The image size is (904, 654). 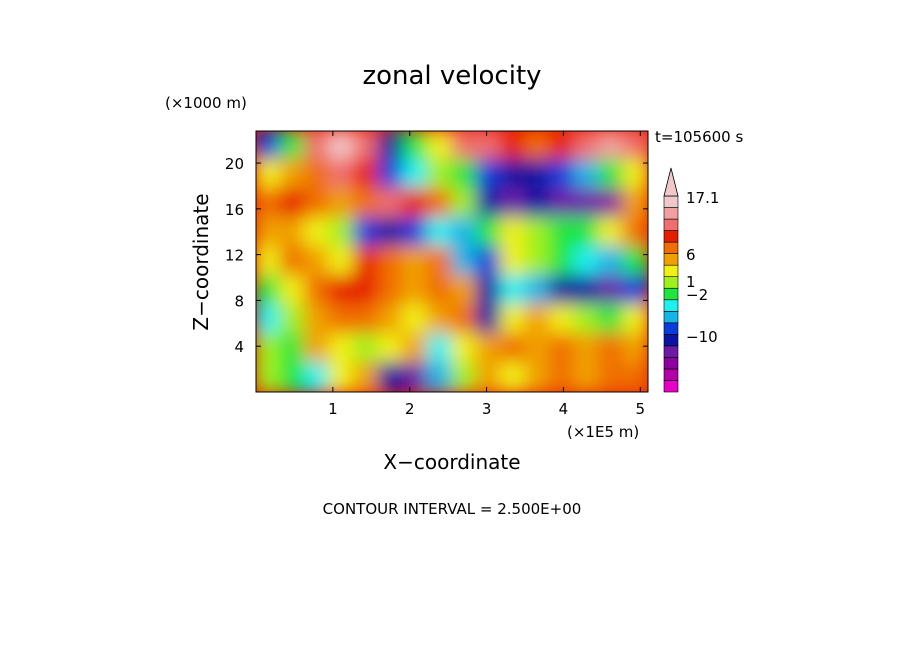 I want to click on colorbar-label: −2, so click(x=697, y=295).